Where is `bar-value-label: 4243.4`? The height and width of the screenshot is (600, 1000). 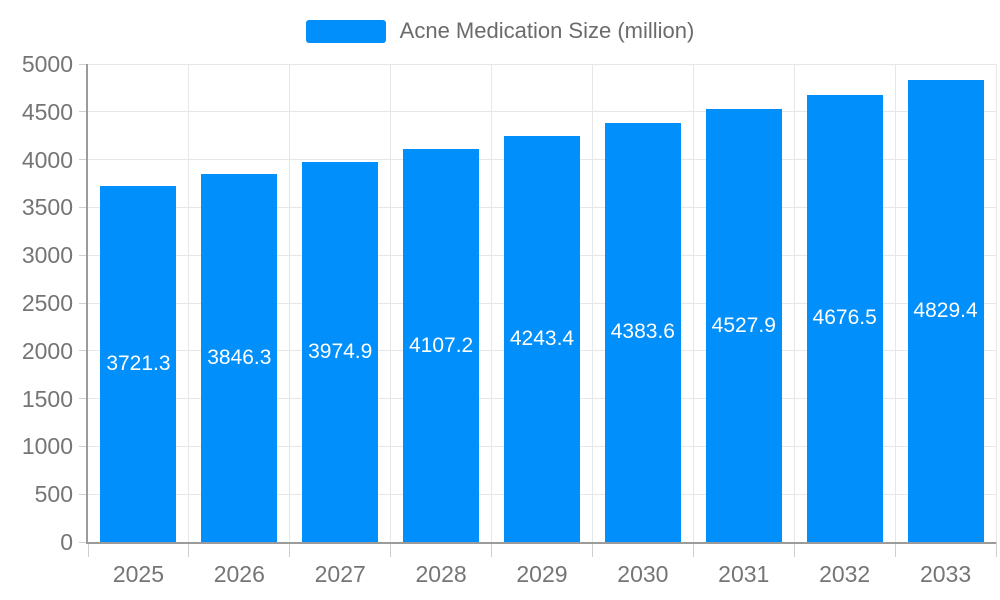 bar-value-label: 4243.4 is located at coordinates (542, 339).